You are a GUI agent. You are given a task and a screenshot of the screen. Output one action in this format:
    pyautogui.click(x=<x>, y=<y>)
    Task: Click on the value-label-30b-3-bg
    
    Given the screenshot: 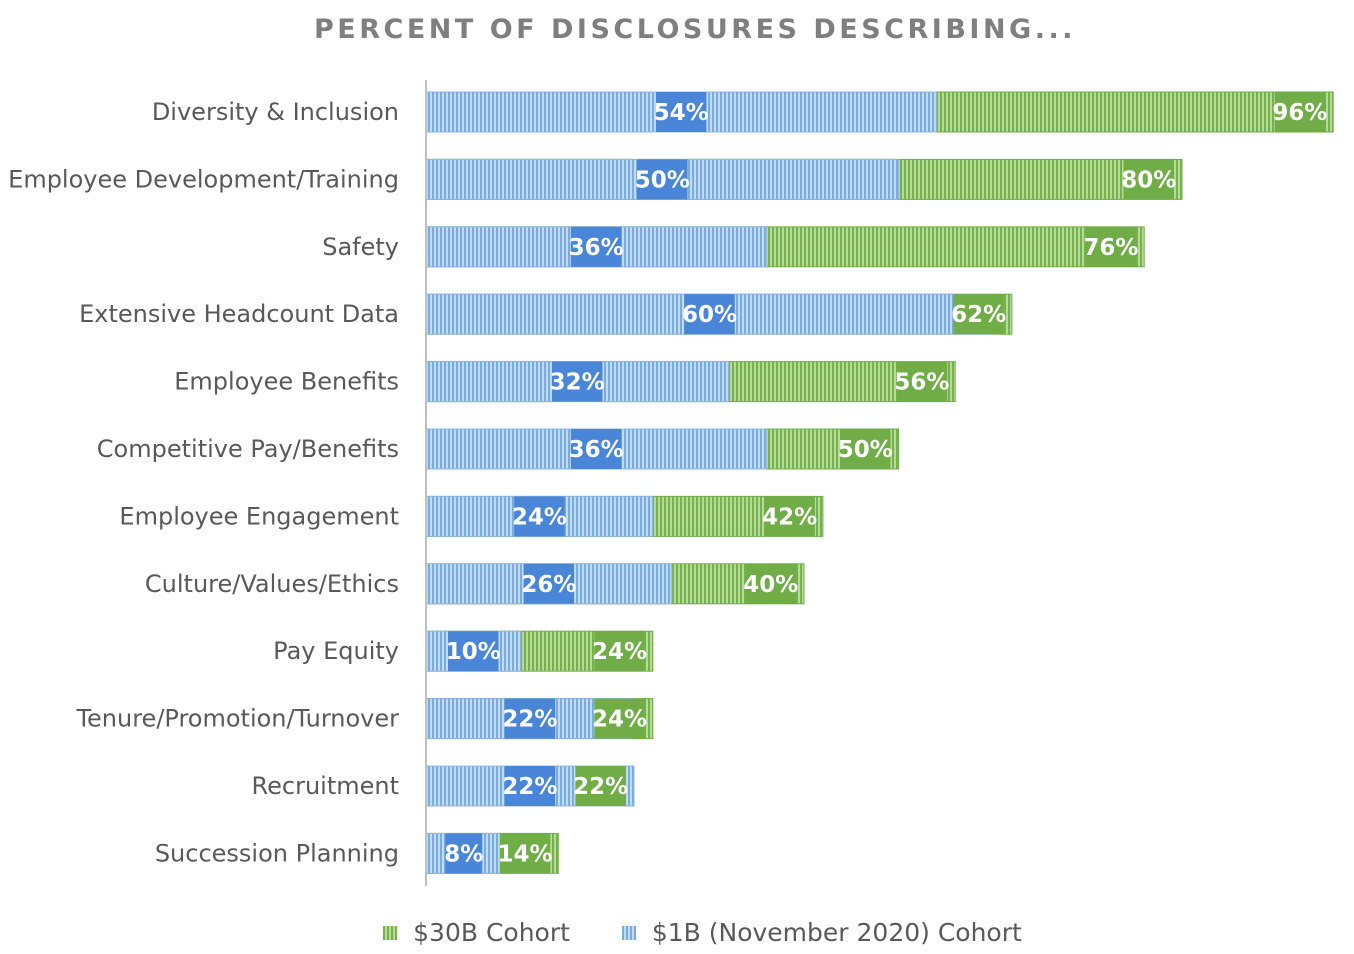 What is the action you would take?
    pyautogui.click(x=978, y=314)
    